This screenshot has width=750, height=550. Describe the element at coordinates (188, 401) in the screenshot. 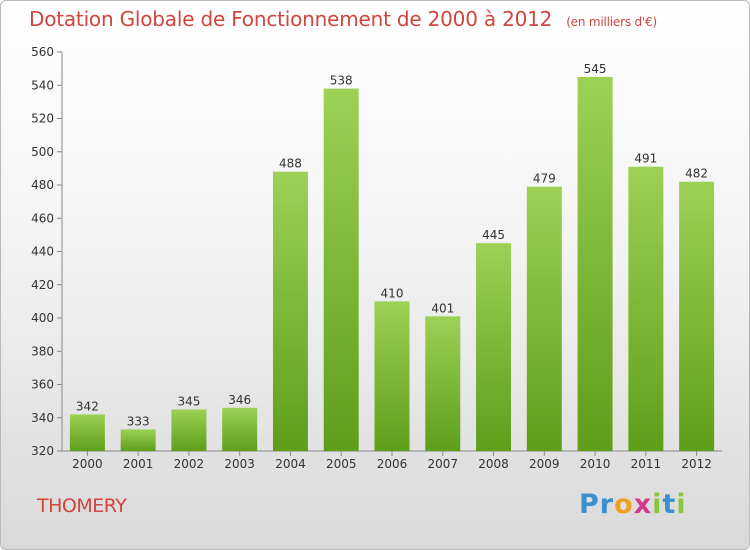

I see `data-label: 345` at that location.